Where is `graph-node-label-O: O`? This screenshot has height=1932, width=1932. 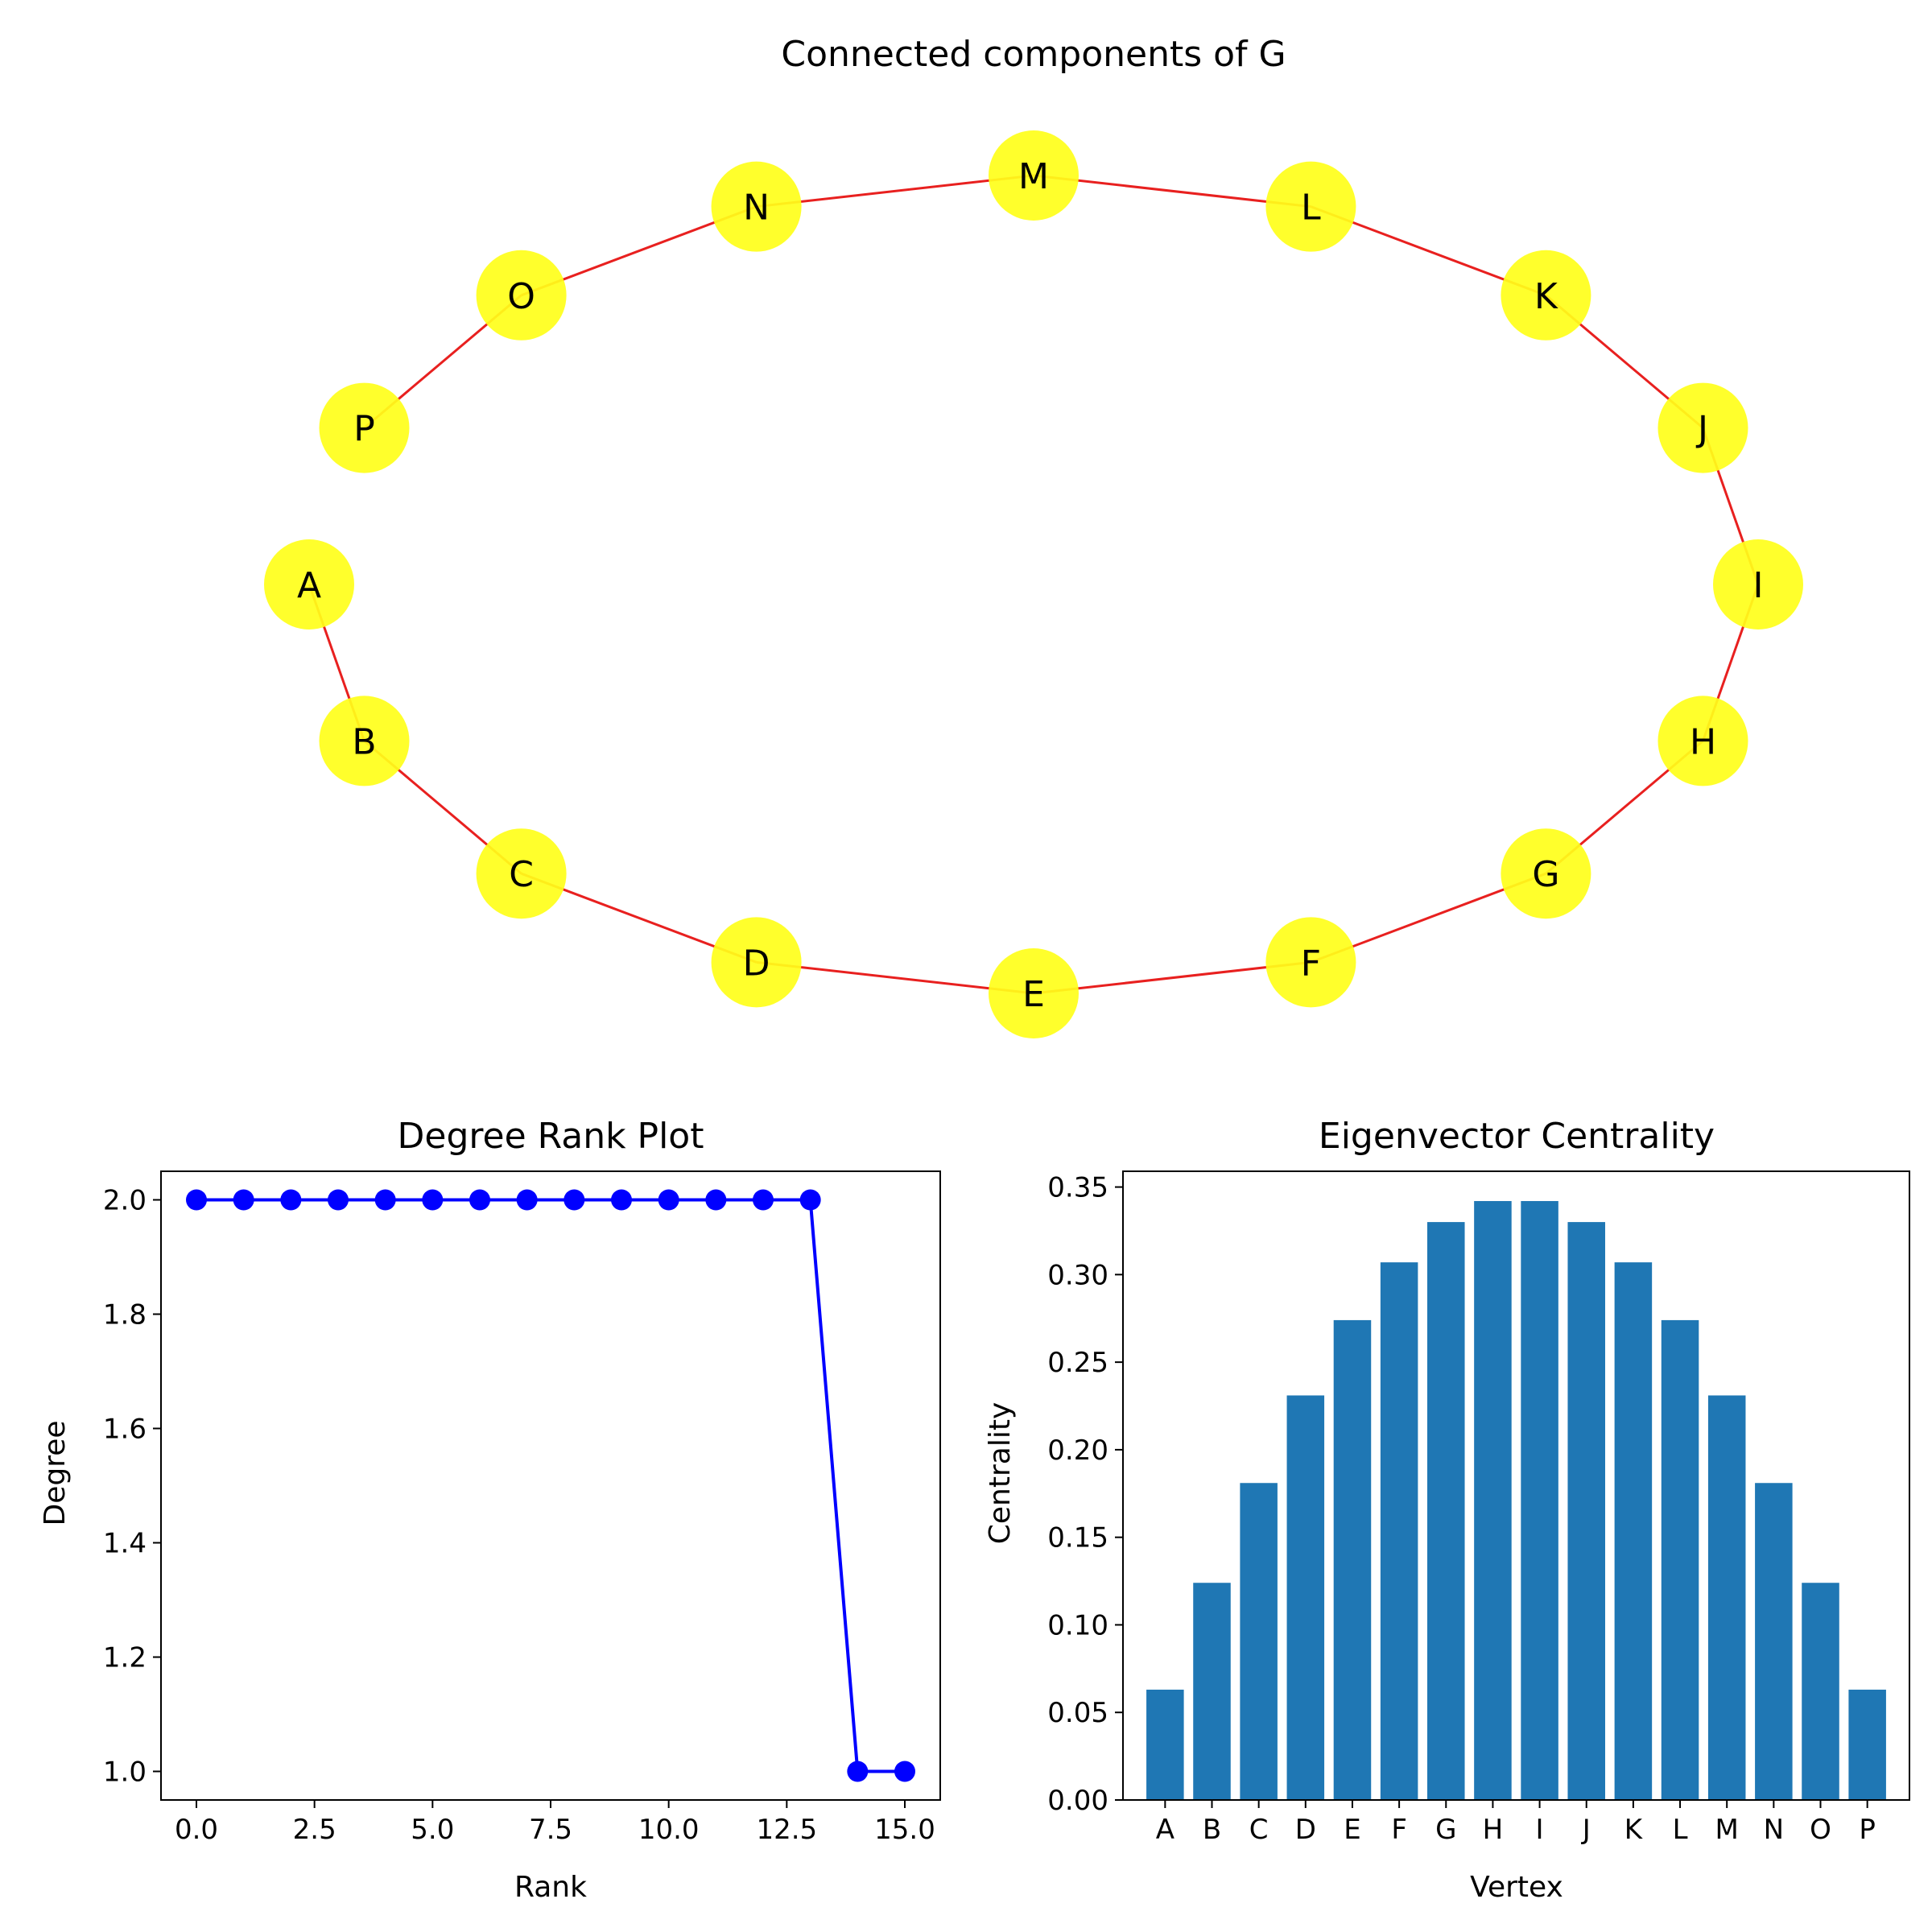
graph-node-label-O: O is located at coordinates (521, 296).